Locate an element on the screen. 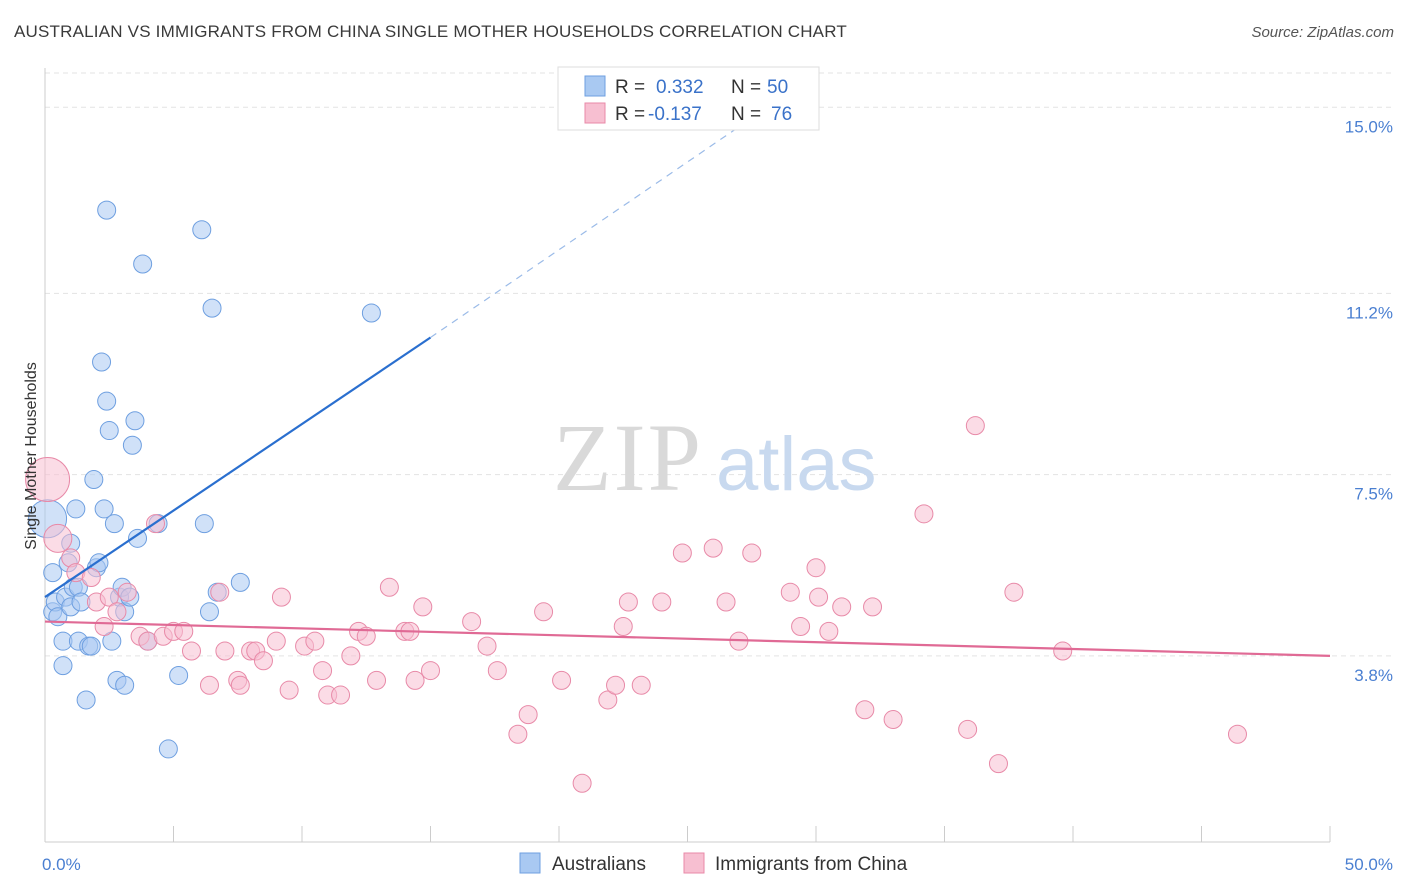 The width and height of the screenshot is (1406, 892). y-tick-label: 11.2% is located at coordinates (1369, 312).